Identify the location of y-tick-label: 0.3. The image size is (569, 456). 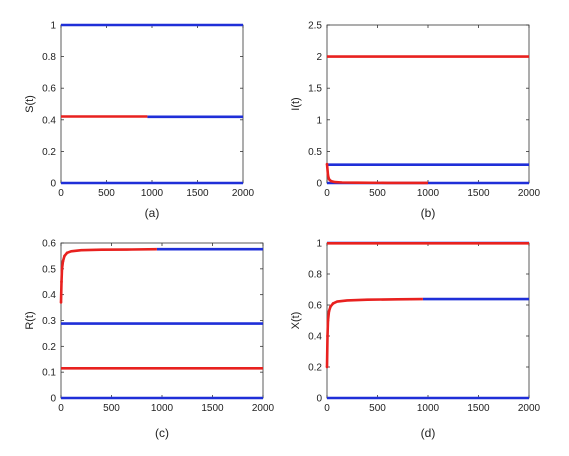
(49, 321).